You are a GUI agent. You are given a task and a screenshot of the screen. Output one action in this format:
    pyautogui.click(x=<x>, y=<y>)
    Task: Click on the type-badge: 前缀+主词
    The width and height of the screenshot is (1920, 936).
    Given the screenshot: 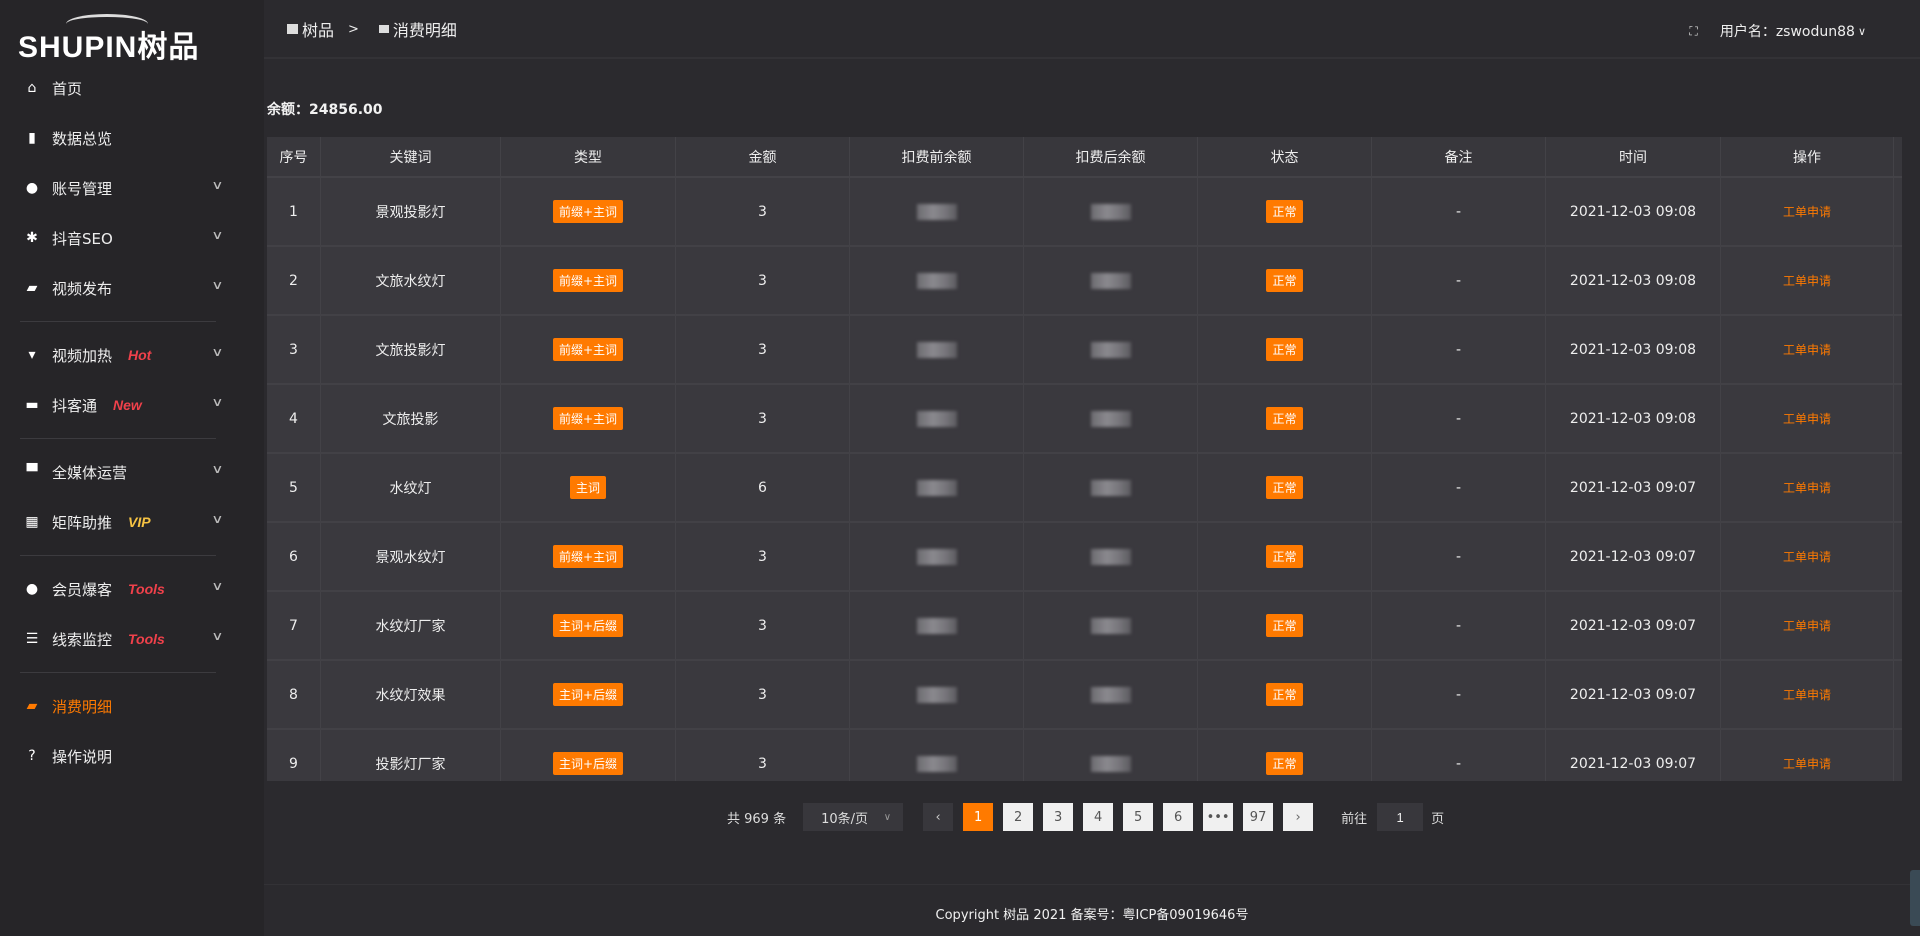 What is the action you would take?
    pyautogui.click(x=588, y=349)
    